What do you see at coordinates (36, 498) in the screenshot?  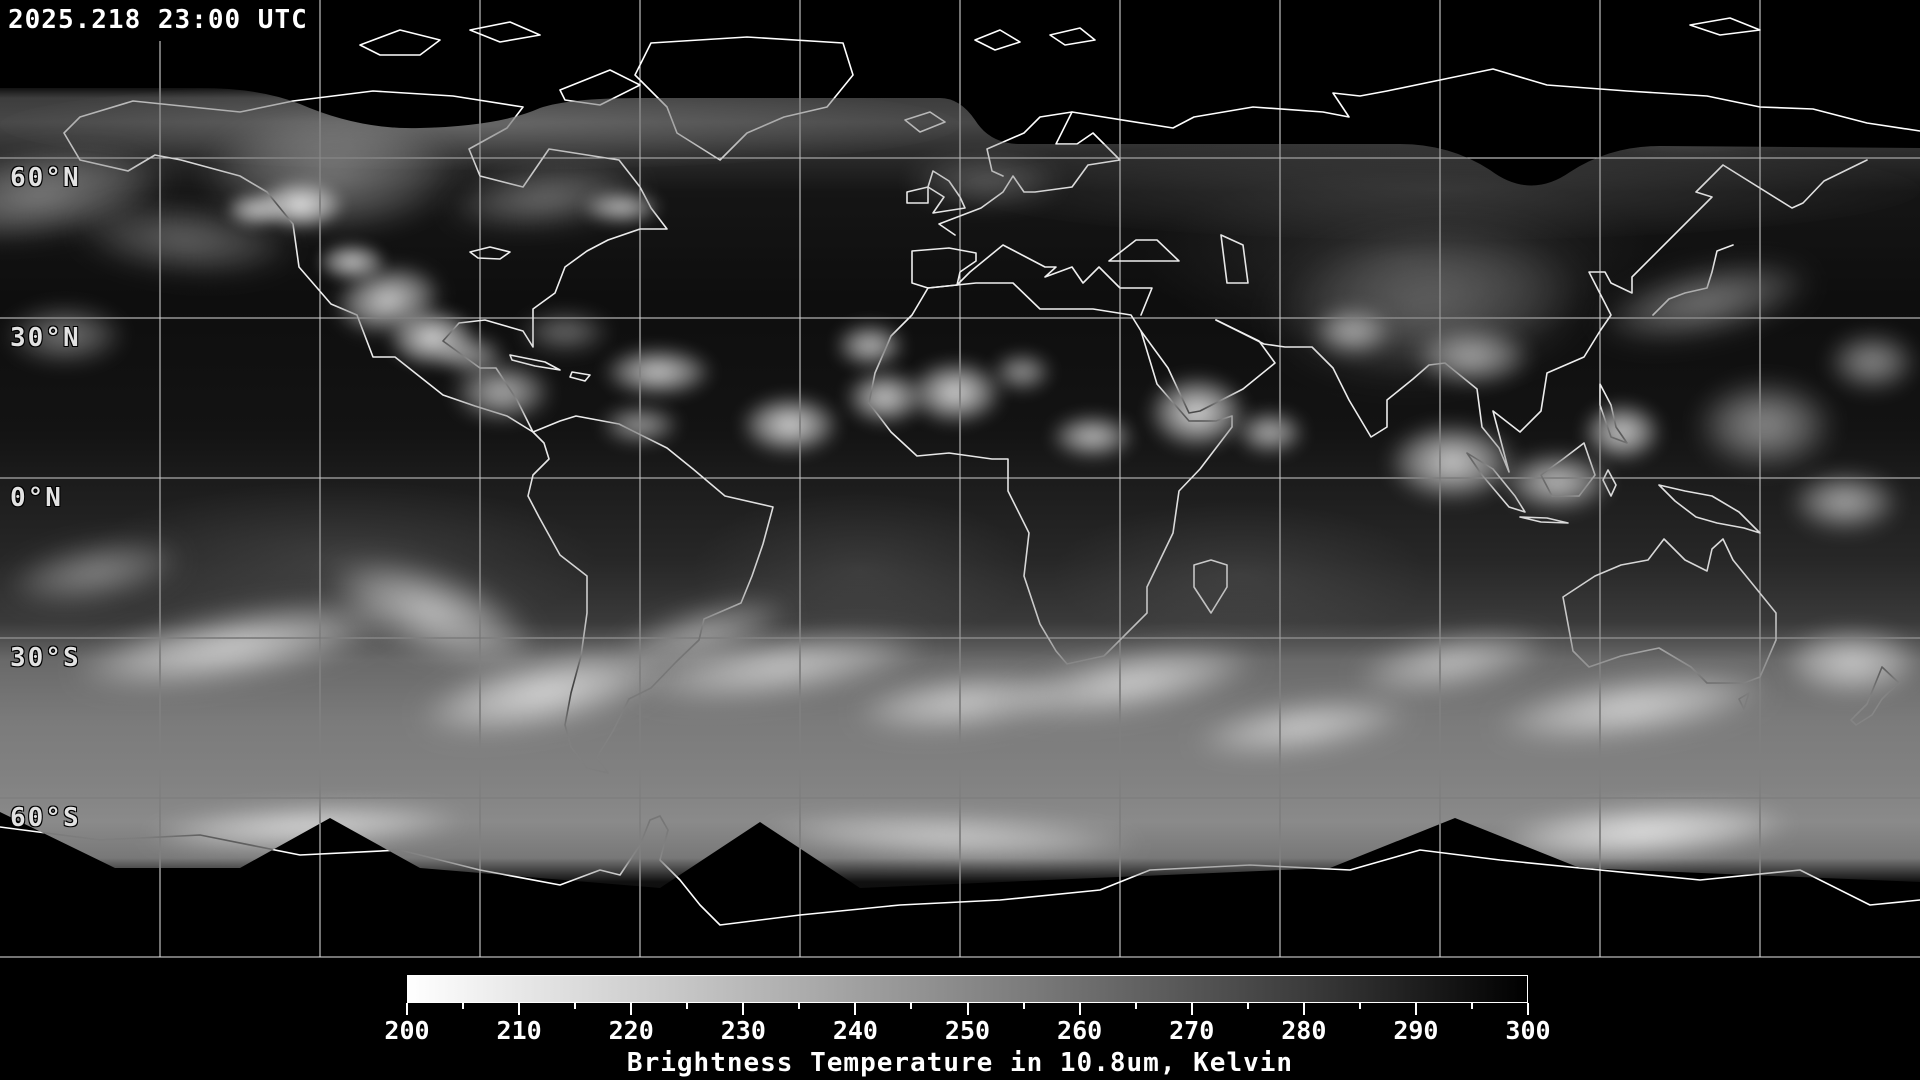 I see `latitude-label: 0°N` at bounding box center [36, 498].